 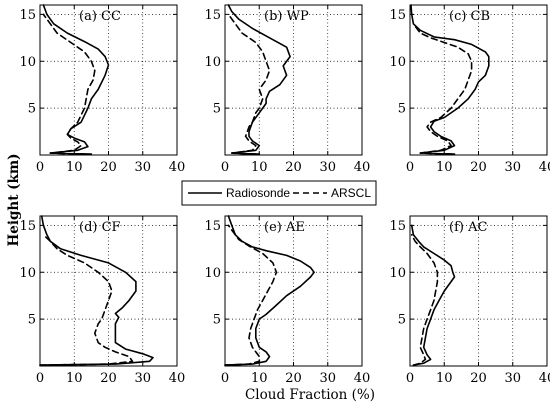 I want to click on panel-label: (e) AE, so click(x=284, y=227).